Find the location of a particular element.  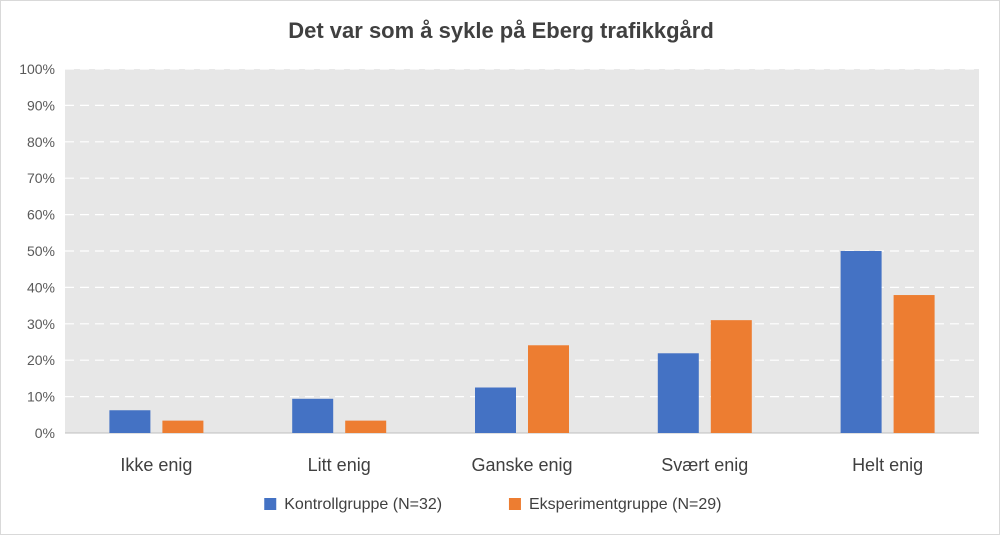

y-tick-label: 80% is located at coordinates (41, 142).